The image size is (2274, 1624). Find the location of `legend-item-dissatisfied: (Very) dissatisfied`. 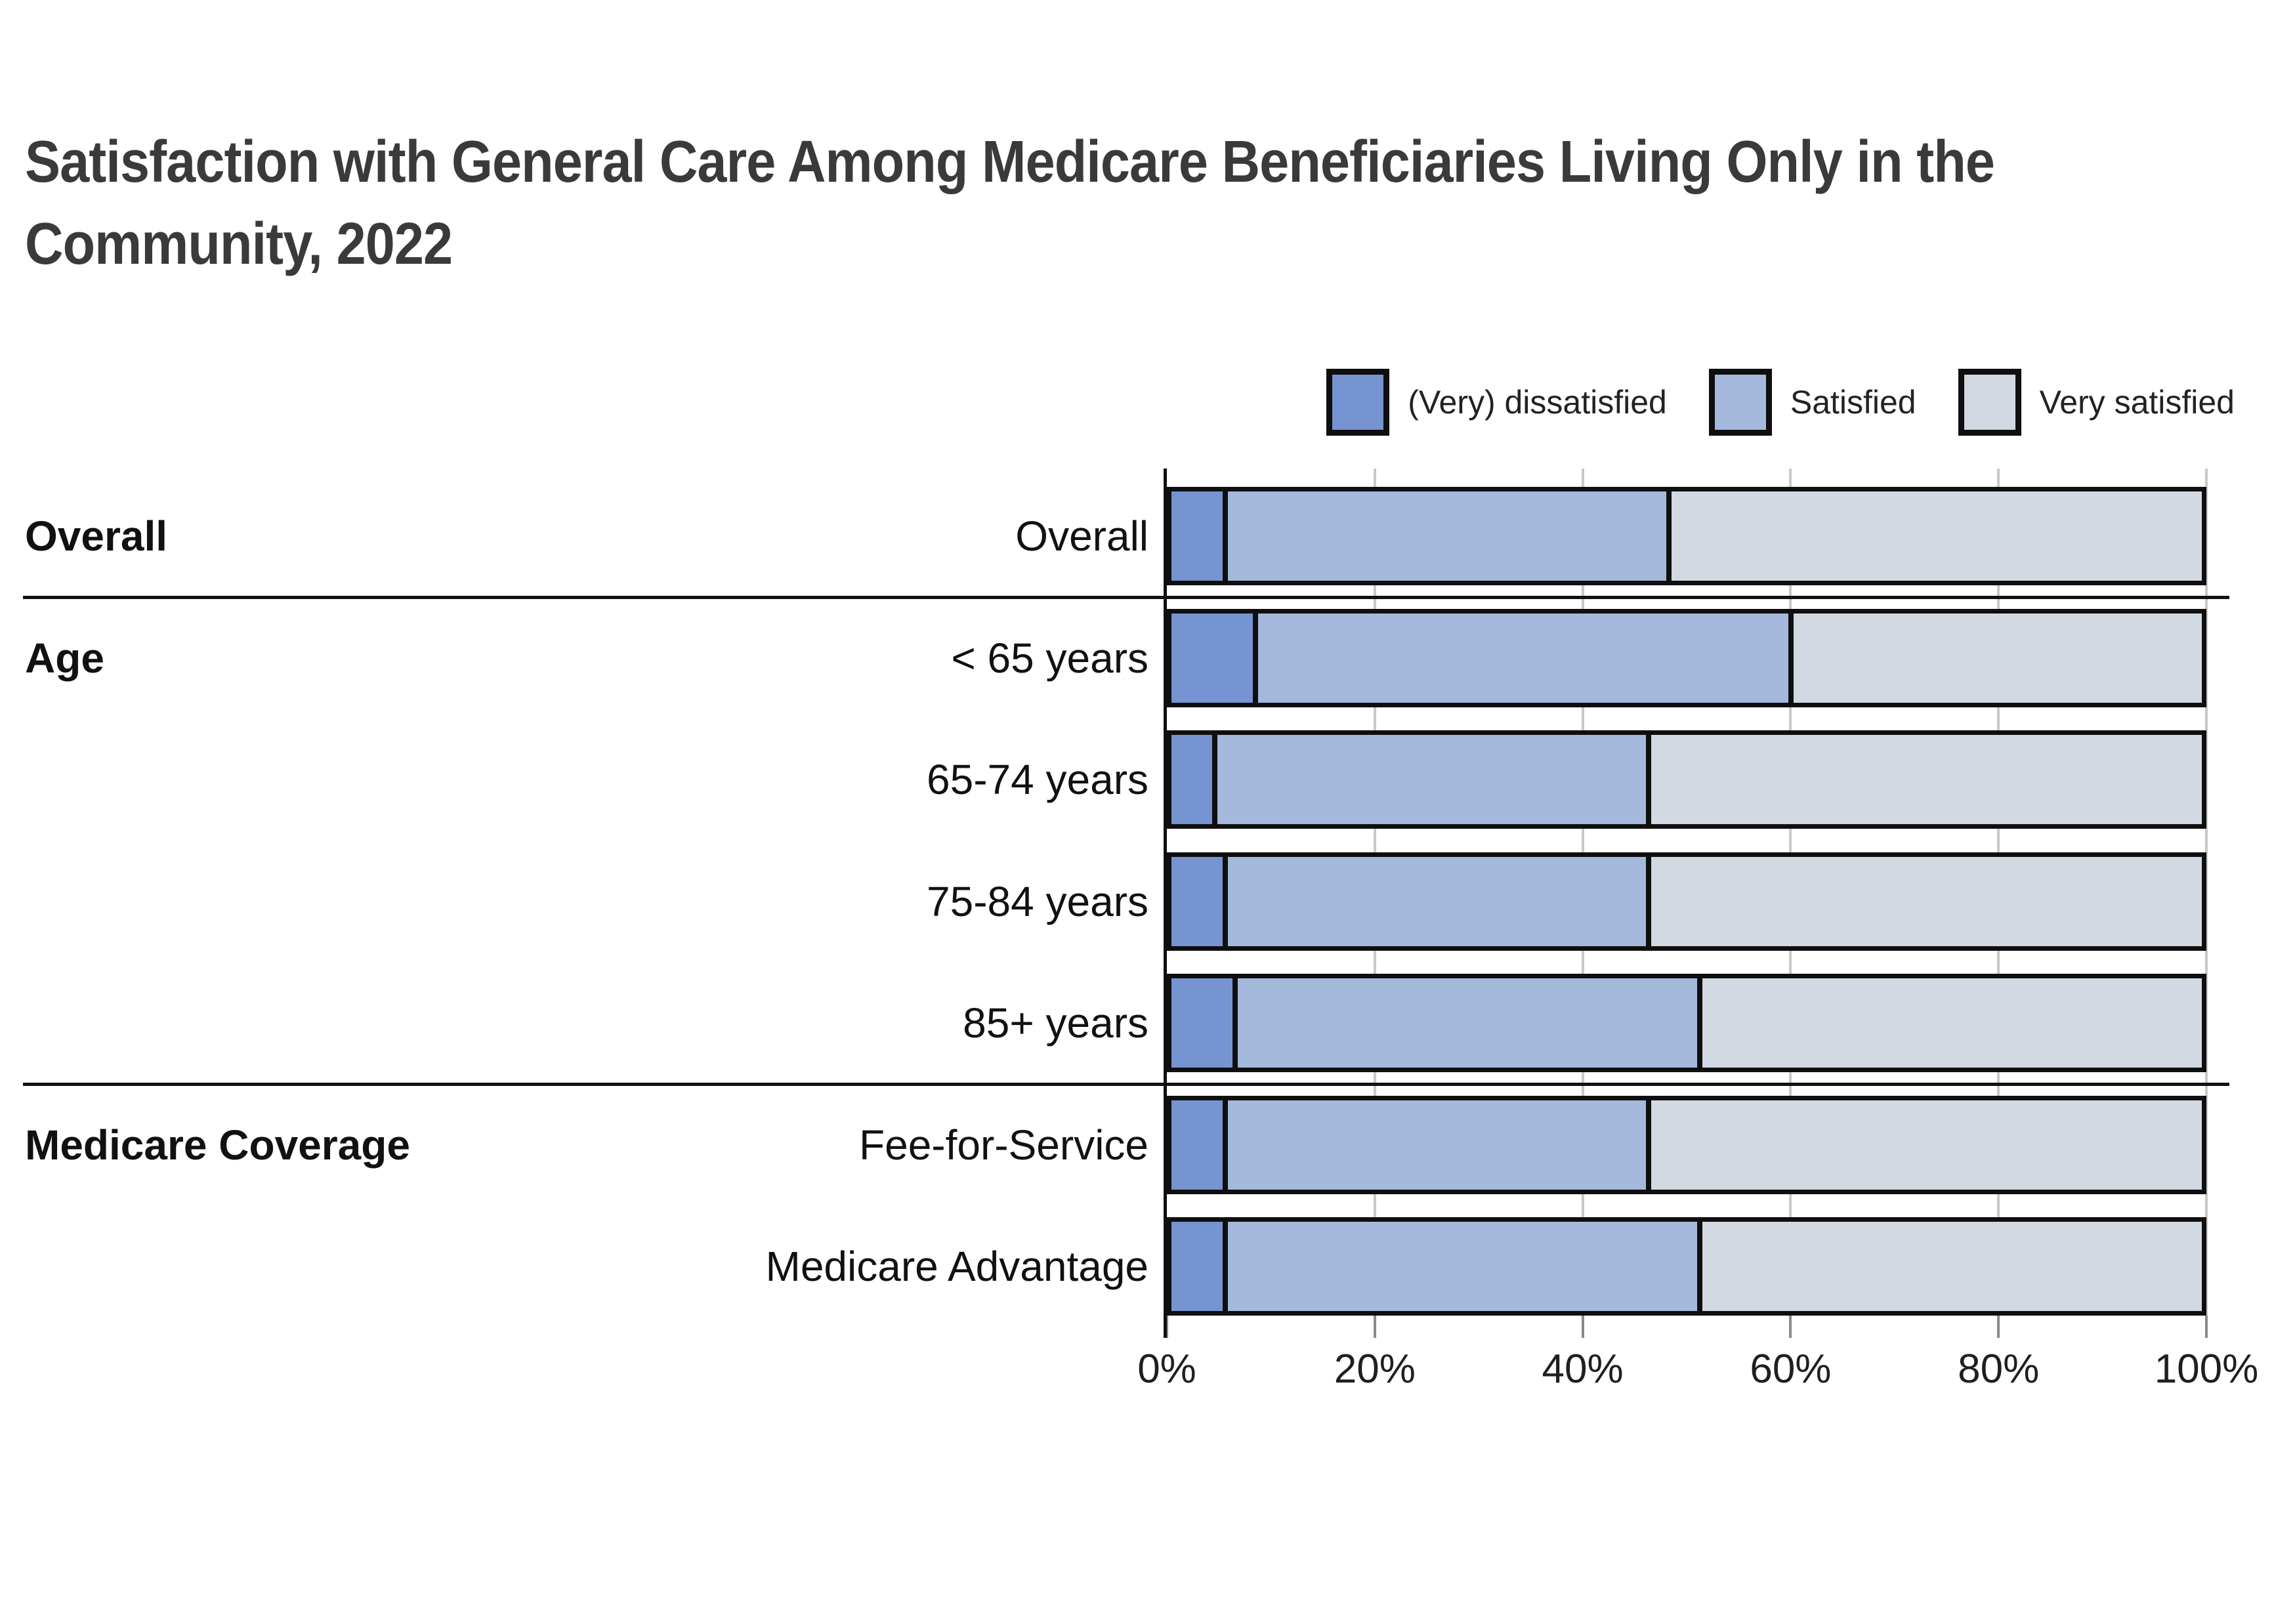

legend-item-dissatisfied: (Very) dissatisfied is located at coordinates (1496, 402).